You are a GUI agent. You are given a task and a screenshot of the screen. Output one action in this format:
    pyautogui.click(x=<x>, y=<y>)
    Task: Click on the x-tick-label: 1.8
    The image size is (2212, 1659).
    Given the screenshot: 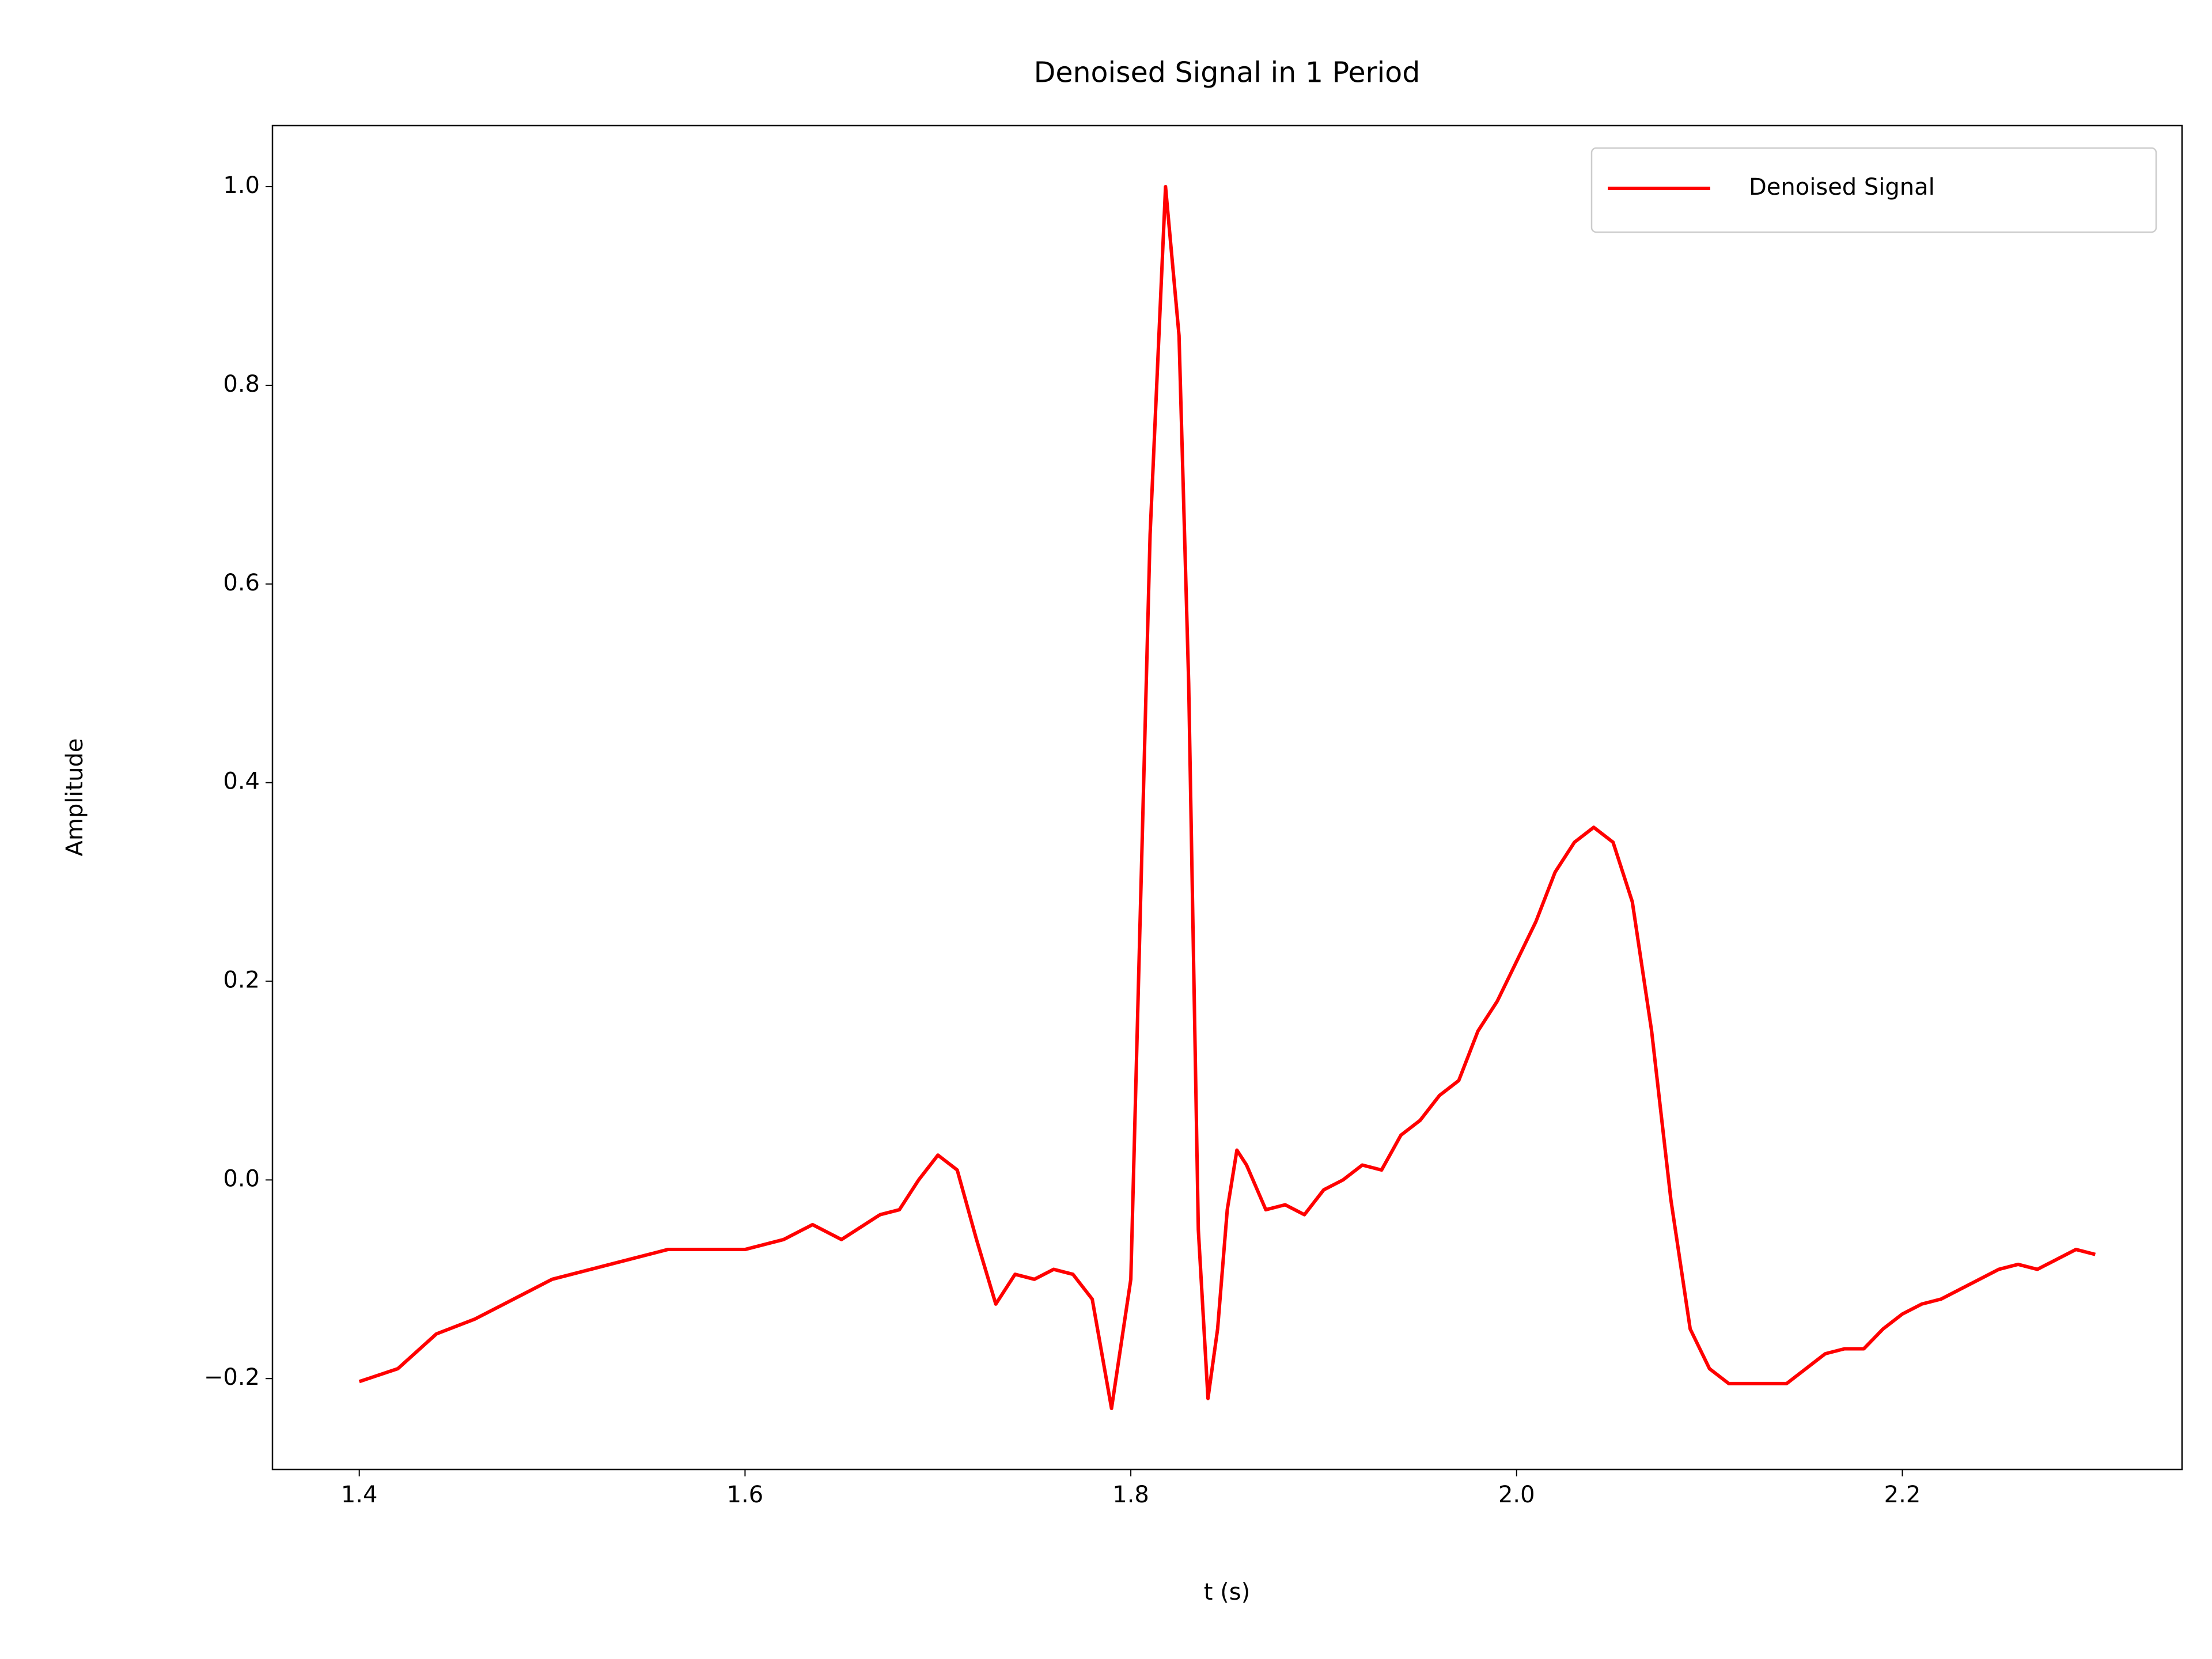 What is the action you would take?
    pyautogui.click(x=1130, y=1495)
    